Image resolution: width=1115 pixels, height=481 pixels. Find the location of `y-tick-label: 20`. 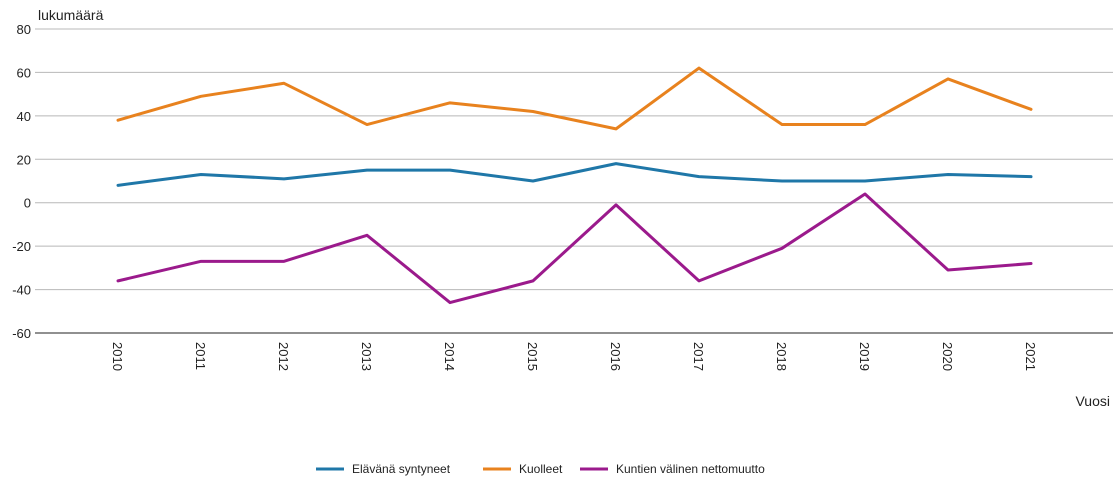

y-tick-label: 20 is located at coordinates (24, 159).